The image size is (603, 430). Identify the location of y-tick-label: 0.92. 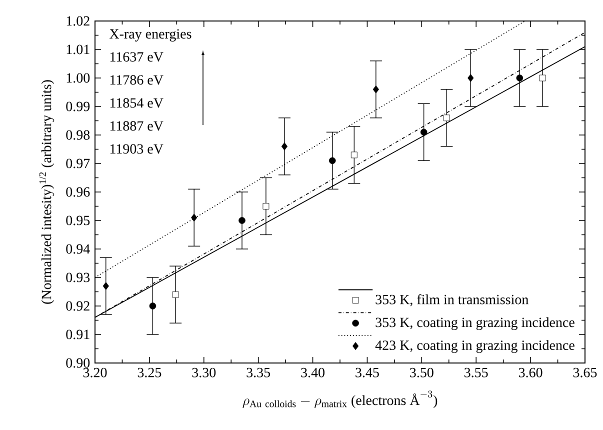
(78, 306).